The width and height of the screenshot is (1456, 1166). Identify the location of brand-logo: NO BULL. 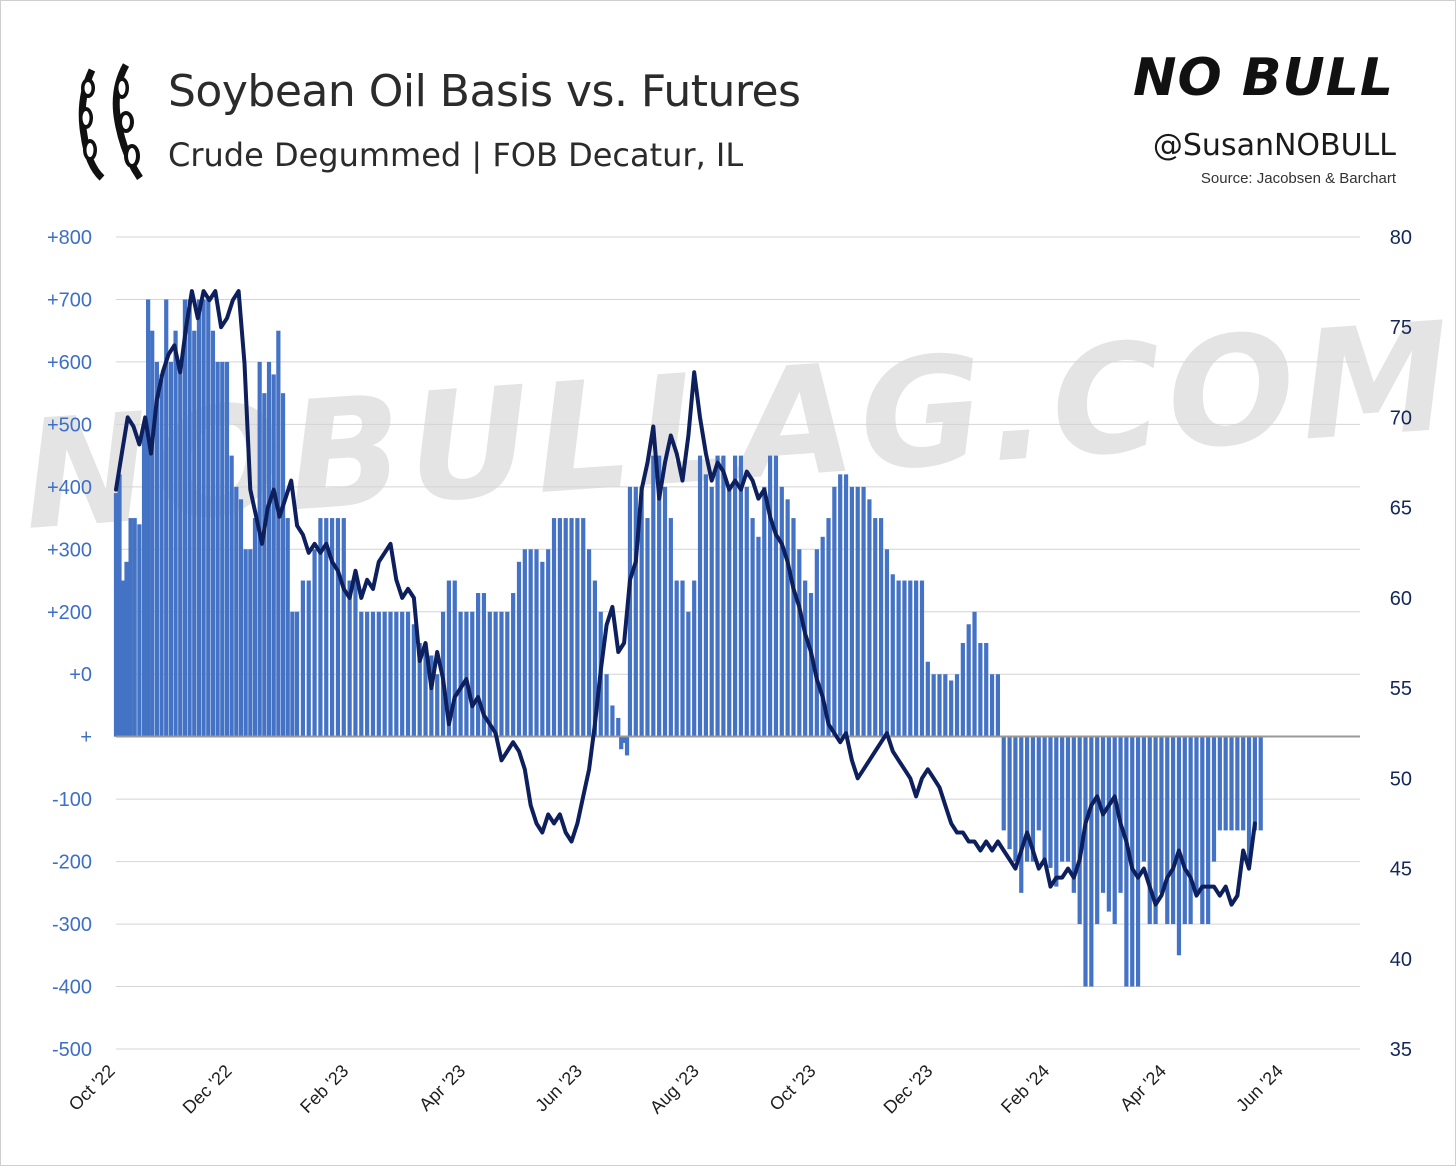
(1263, 78).